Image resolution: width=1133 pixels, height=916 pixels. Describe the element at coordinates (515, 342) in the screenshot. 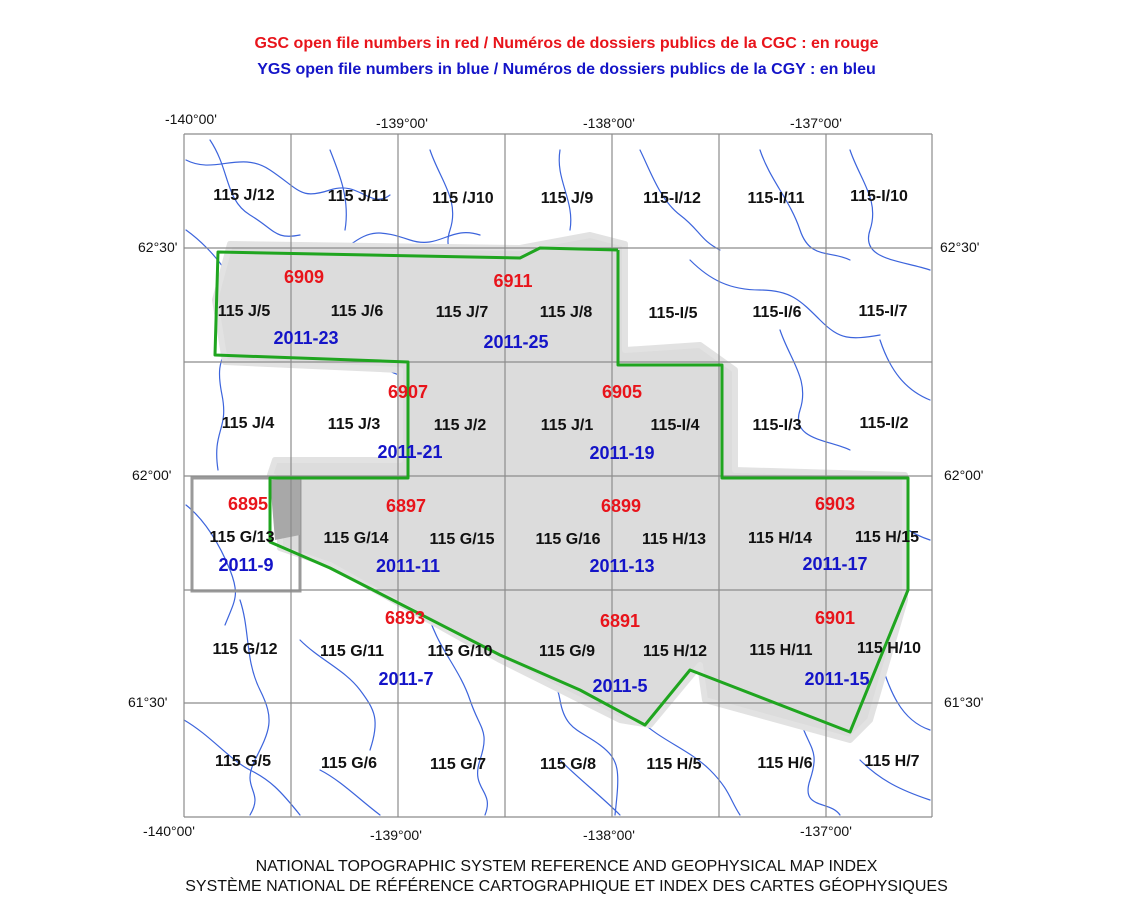

I see `ygs-file-number: 2011-25` at that location.